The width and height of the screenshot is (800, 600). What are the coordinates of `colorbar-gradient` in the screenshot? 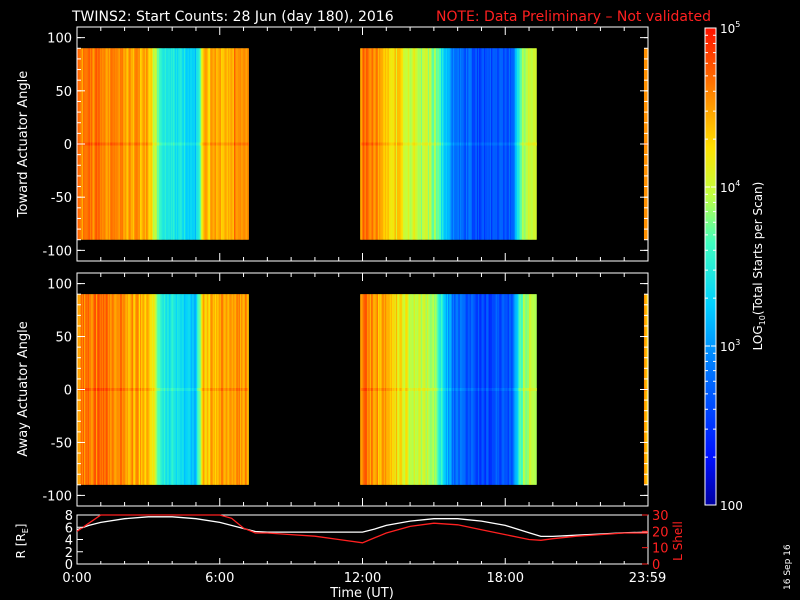 It's located at (710, 266).